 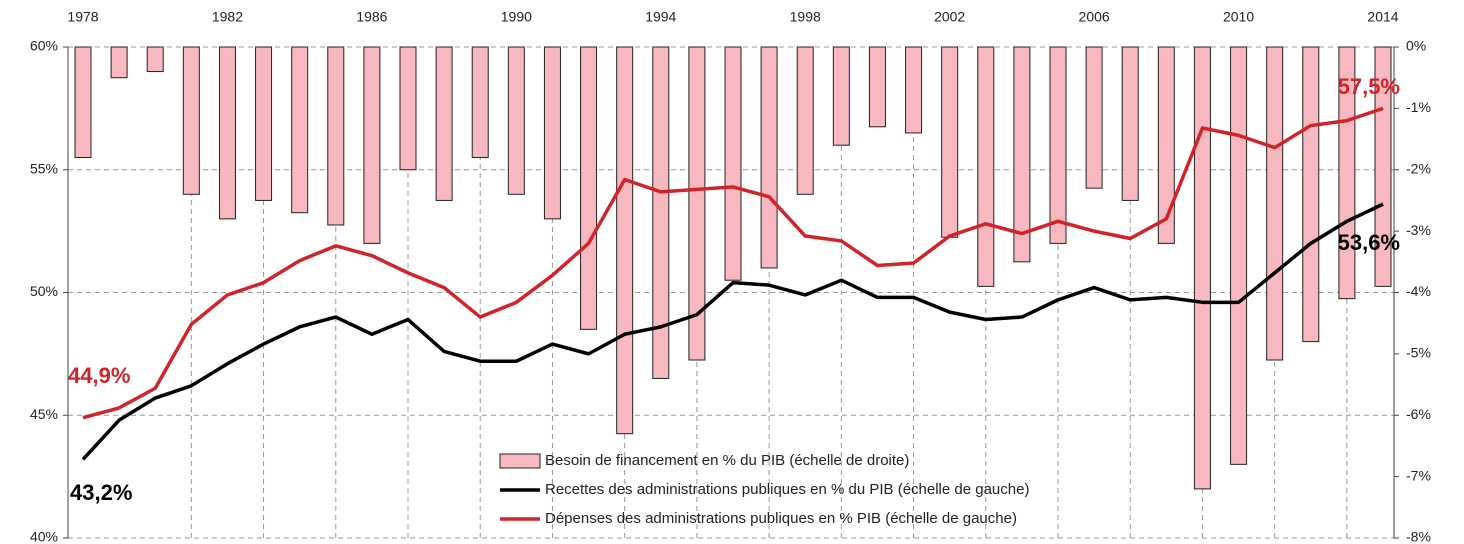 What do you see at coordinates (516, 17) in the screenshot?
I see `x-tick-label: 1990` at bounding box center [516, 17].